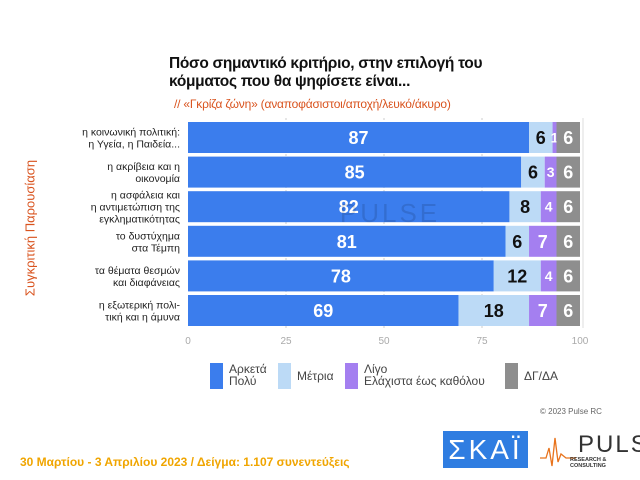 This screenshot has width=640, height=480. I want to click on data-label: 78, so click(341, 276).